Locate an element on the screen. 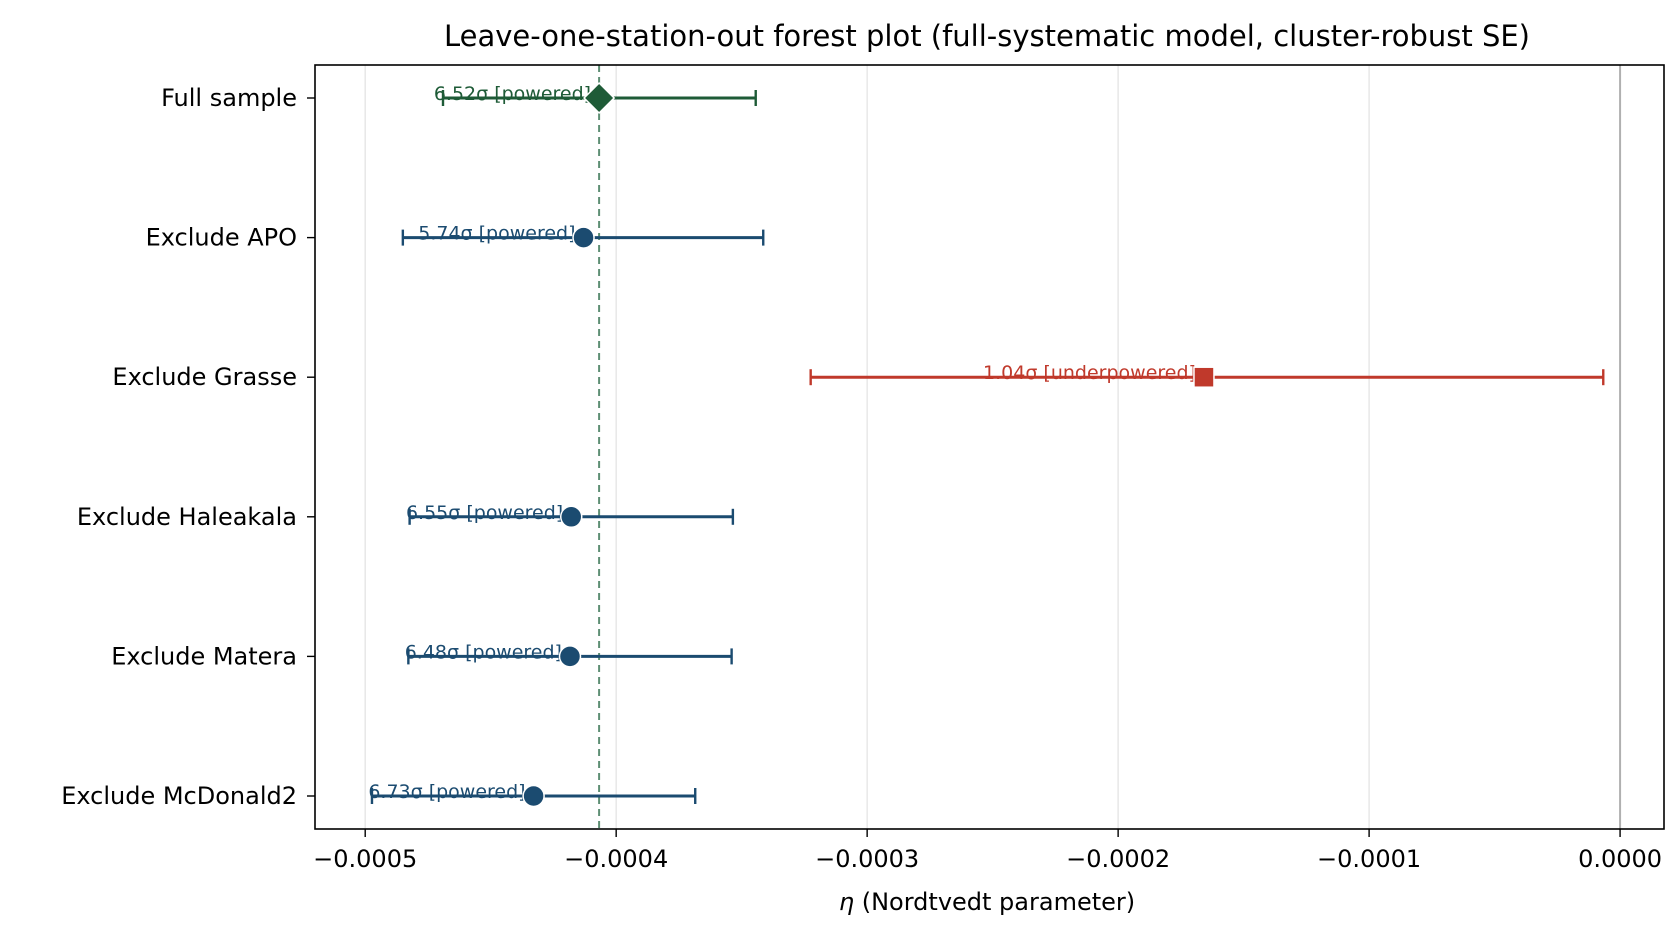 Image resolution: width=1679 pixels, height=934 pixels. x-tick-label: −0.0005 is located at coordinates (365, 859).